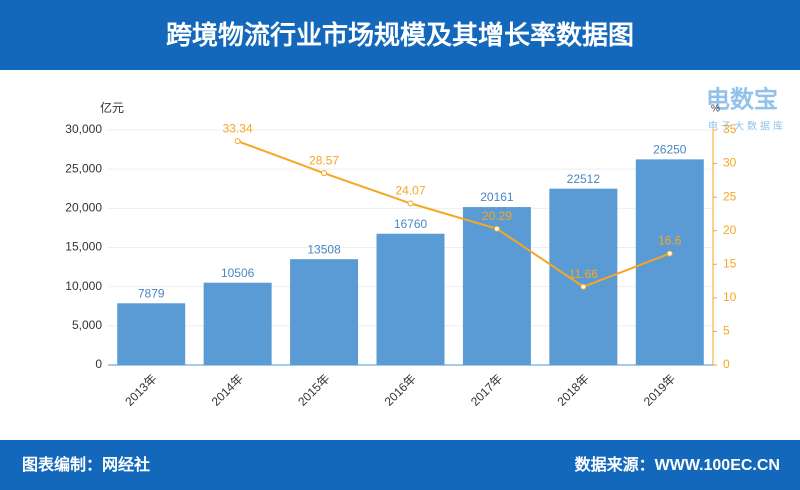 This screenshot has width=800, height=490. What do you see at coordinates (238, 128) in the screenshot?
I see `line-label: 33.34` at bounding box center [238, 128].